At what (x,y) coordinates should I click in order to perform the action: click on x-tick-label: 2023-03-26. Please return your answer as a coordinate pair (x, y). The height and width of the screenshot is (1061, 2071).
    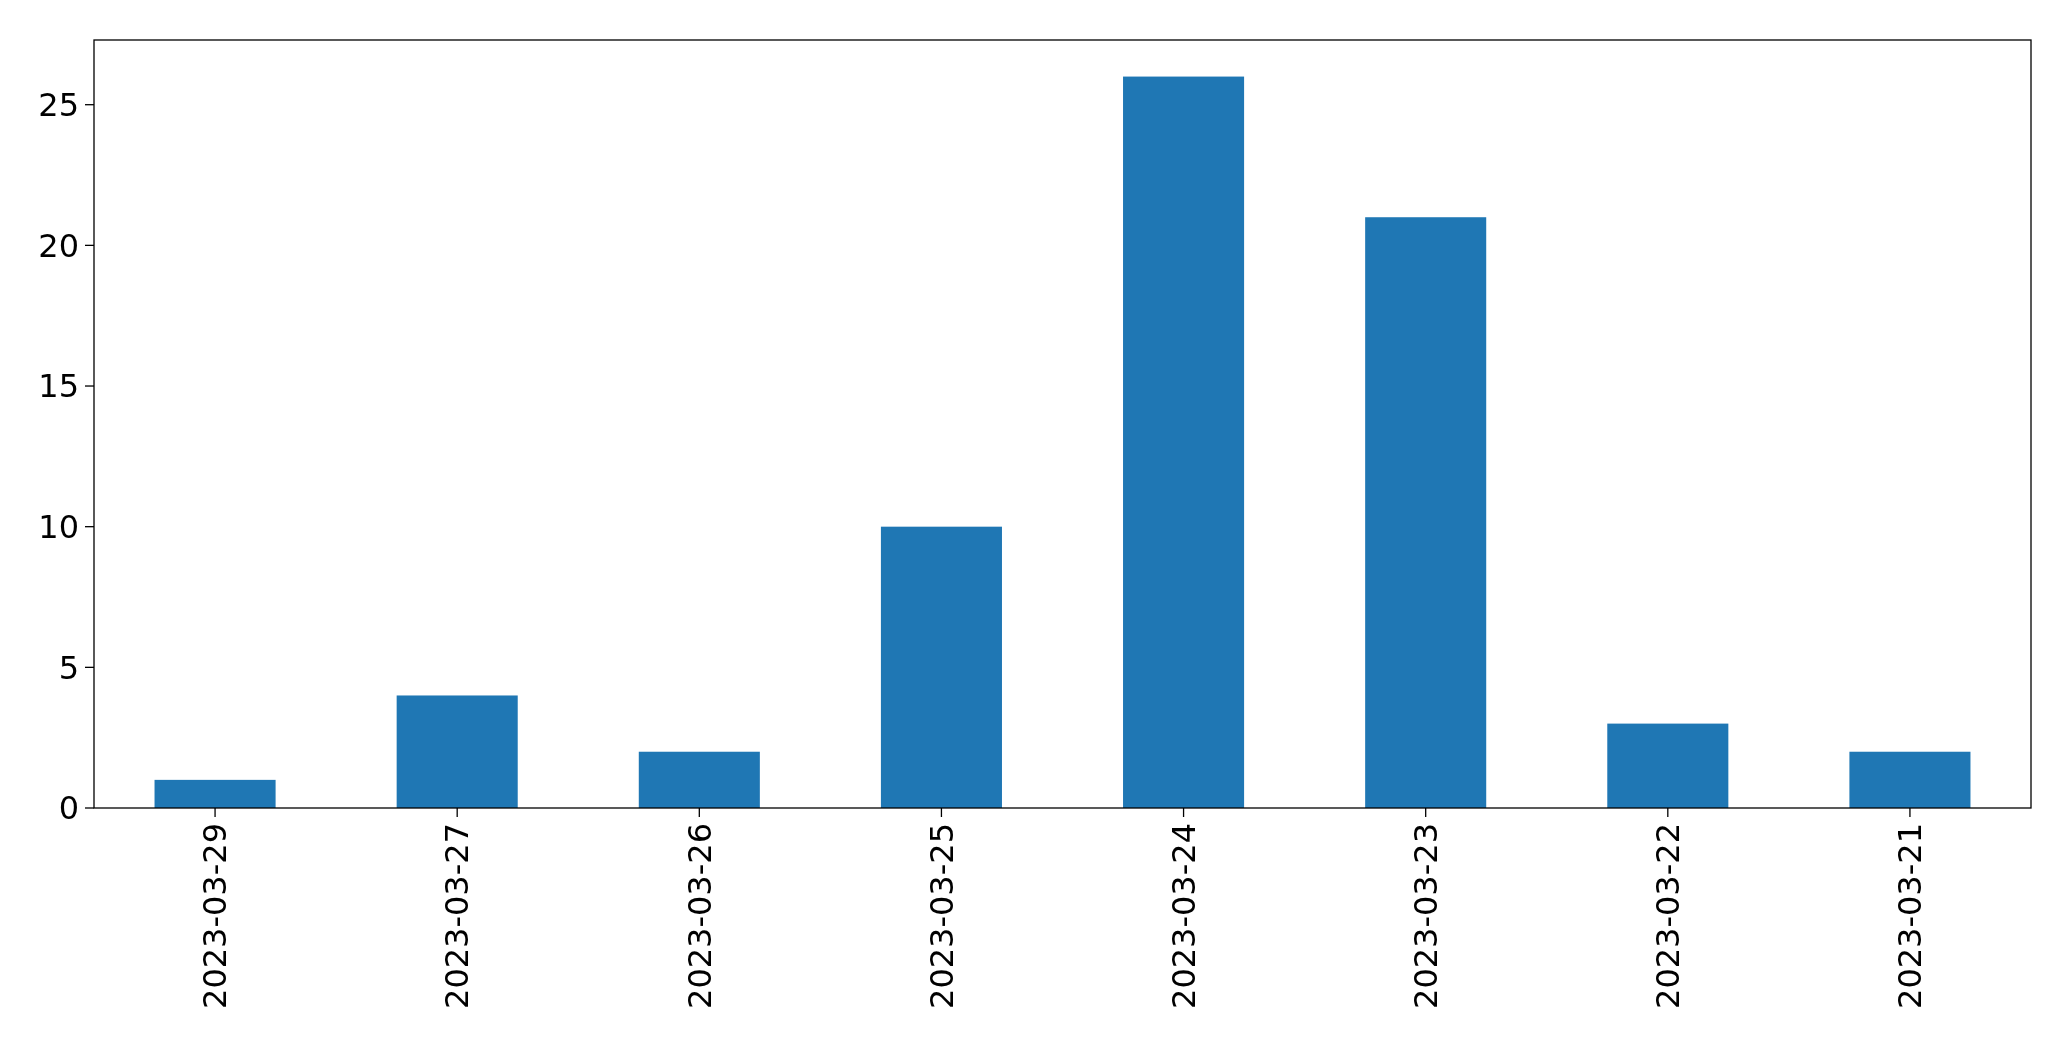
    Looking at the image, I should click on (699, 916).